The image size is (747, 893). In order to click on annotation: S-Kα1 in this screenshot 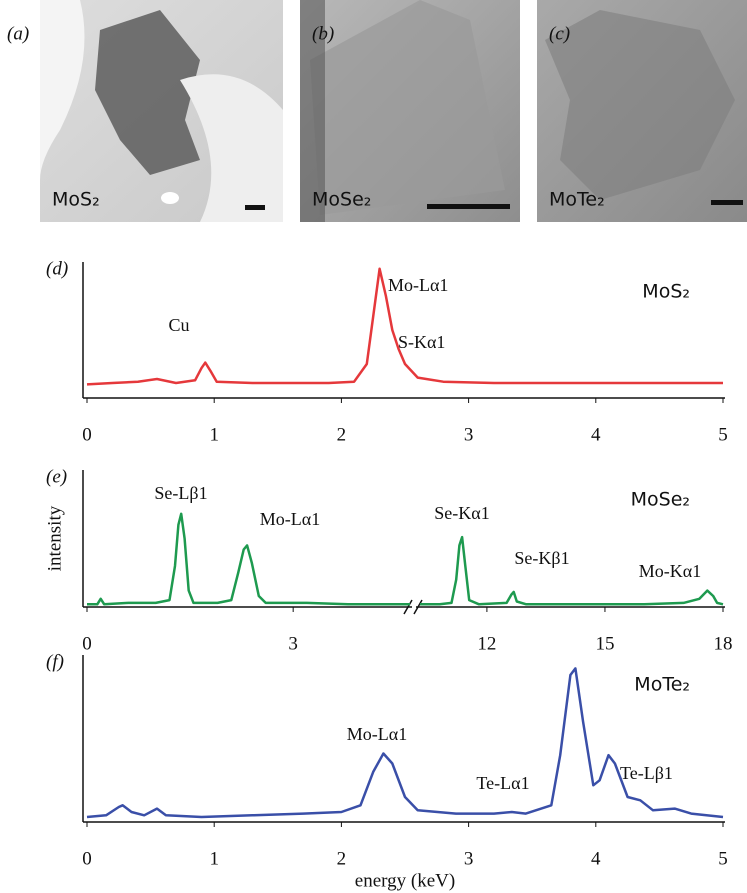, I will do `click(421, 342)`.